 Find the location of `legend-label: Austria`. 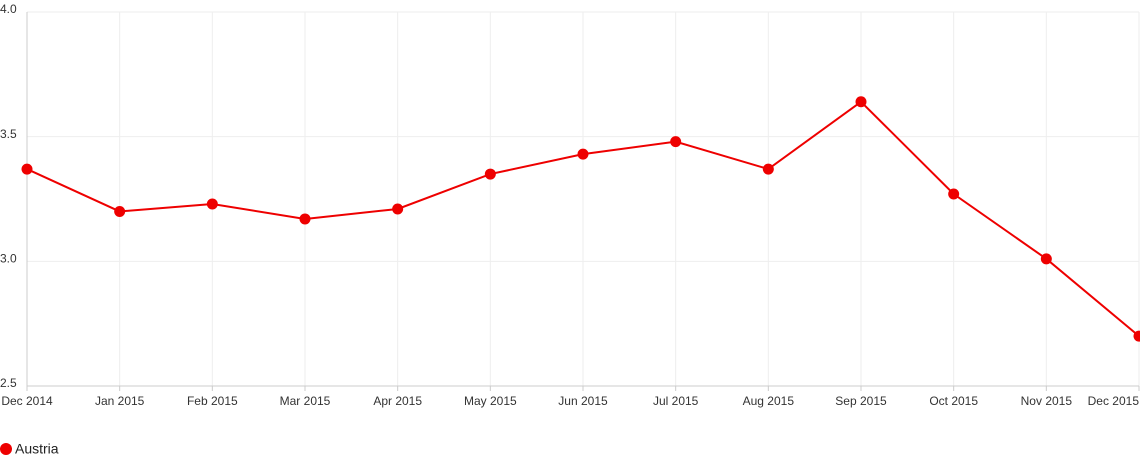

legend-label: Austria is located at coordinates (37, 449).